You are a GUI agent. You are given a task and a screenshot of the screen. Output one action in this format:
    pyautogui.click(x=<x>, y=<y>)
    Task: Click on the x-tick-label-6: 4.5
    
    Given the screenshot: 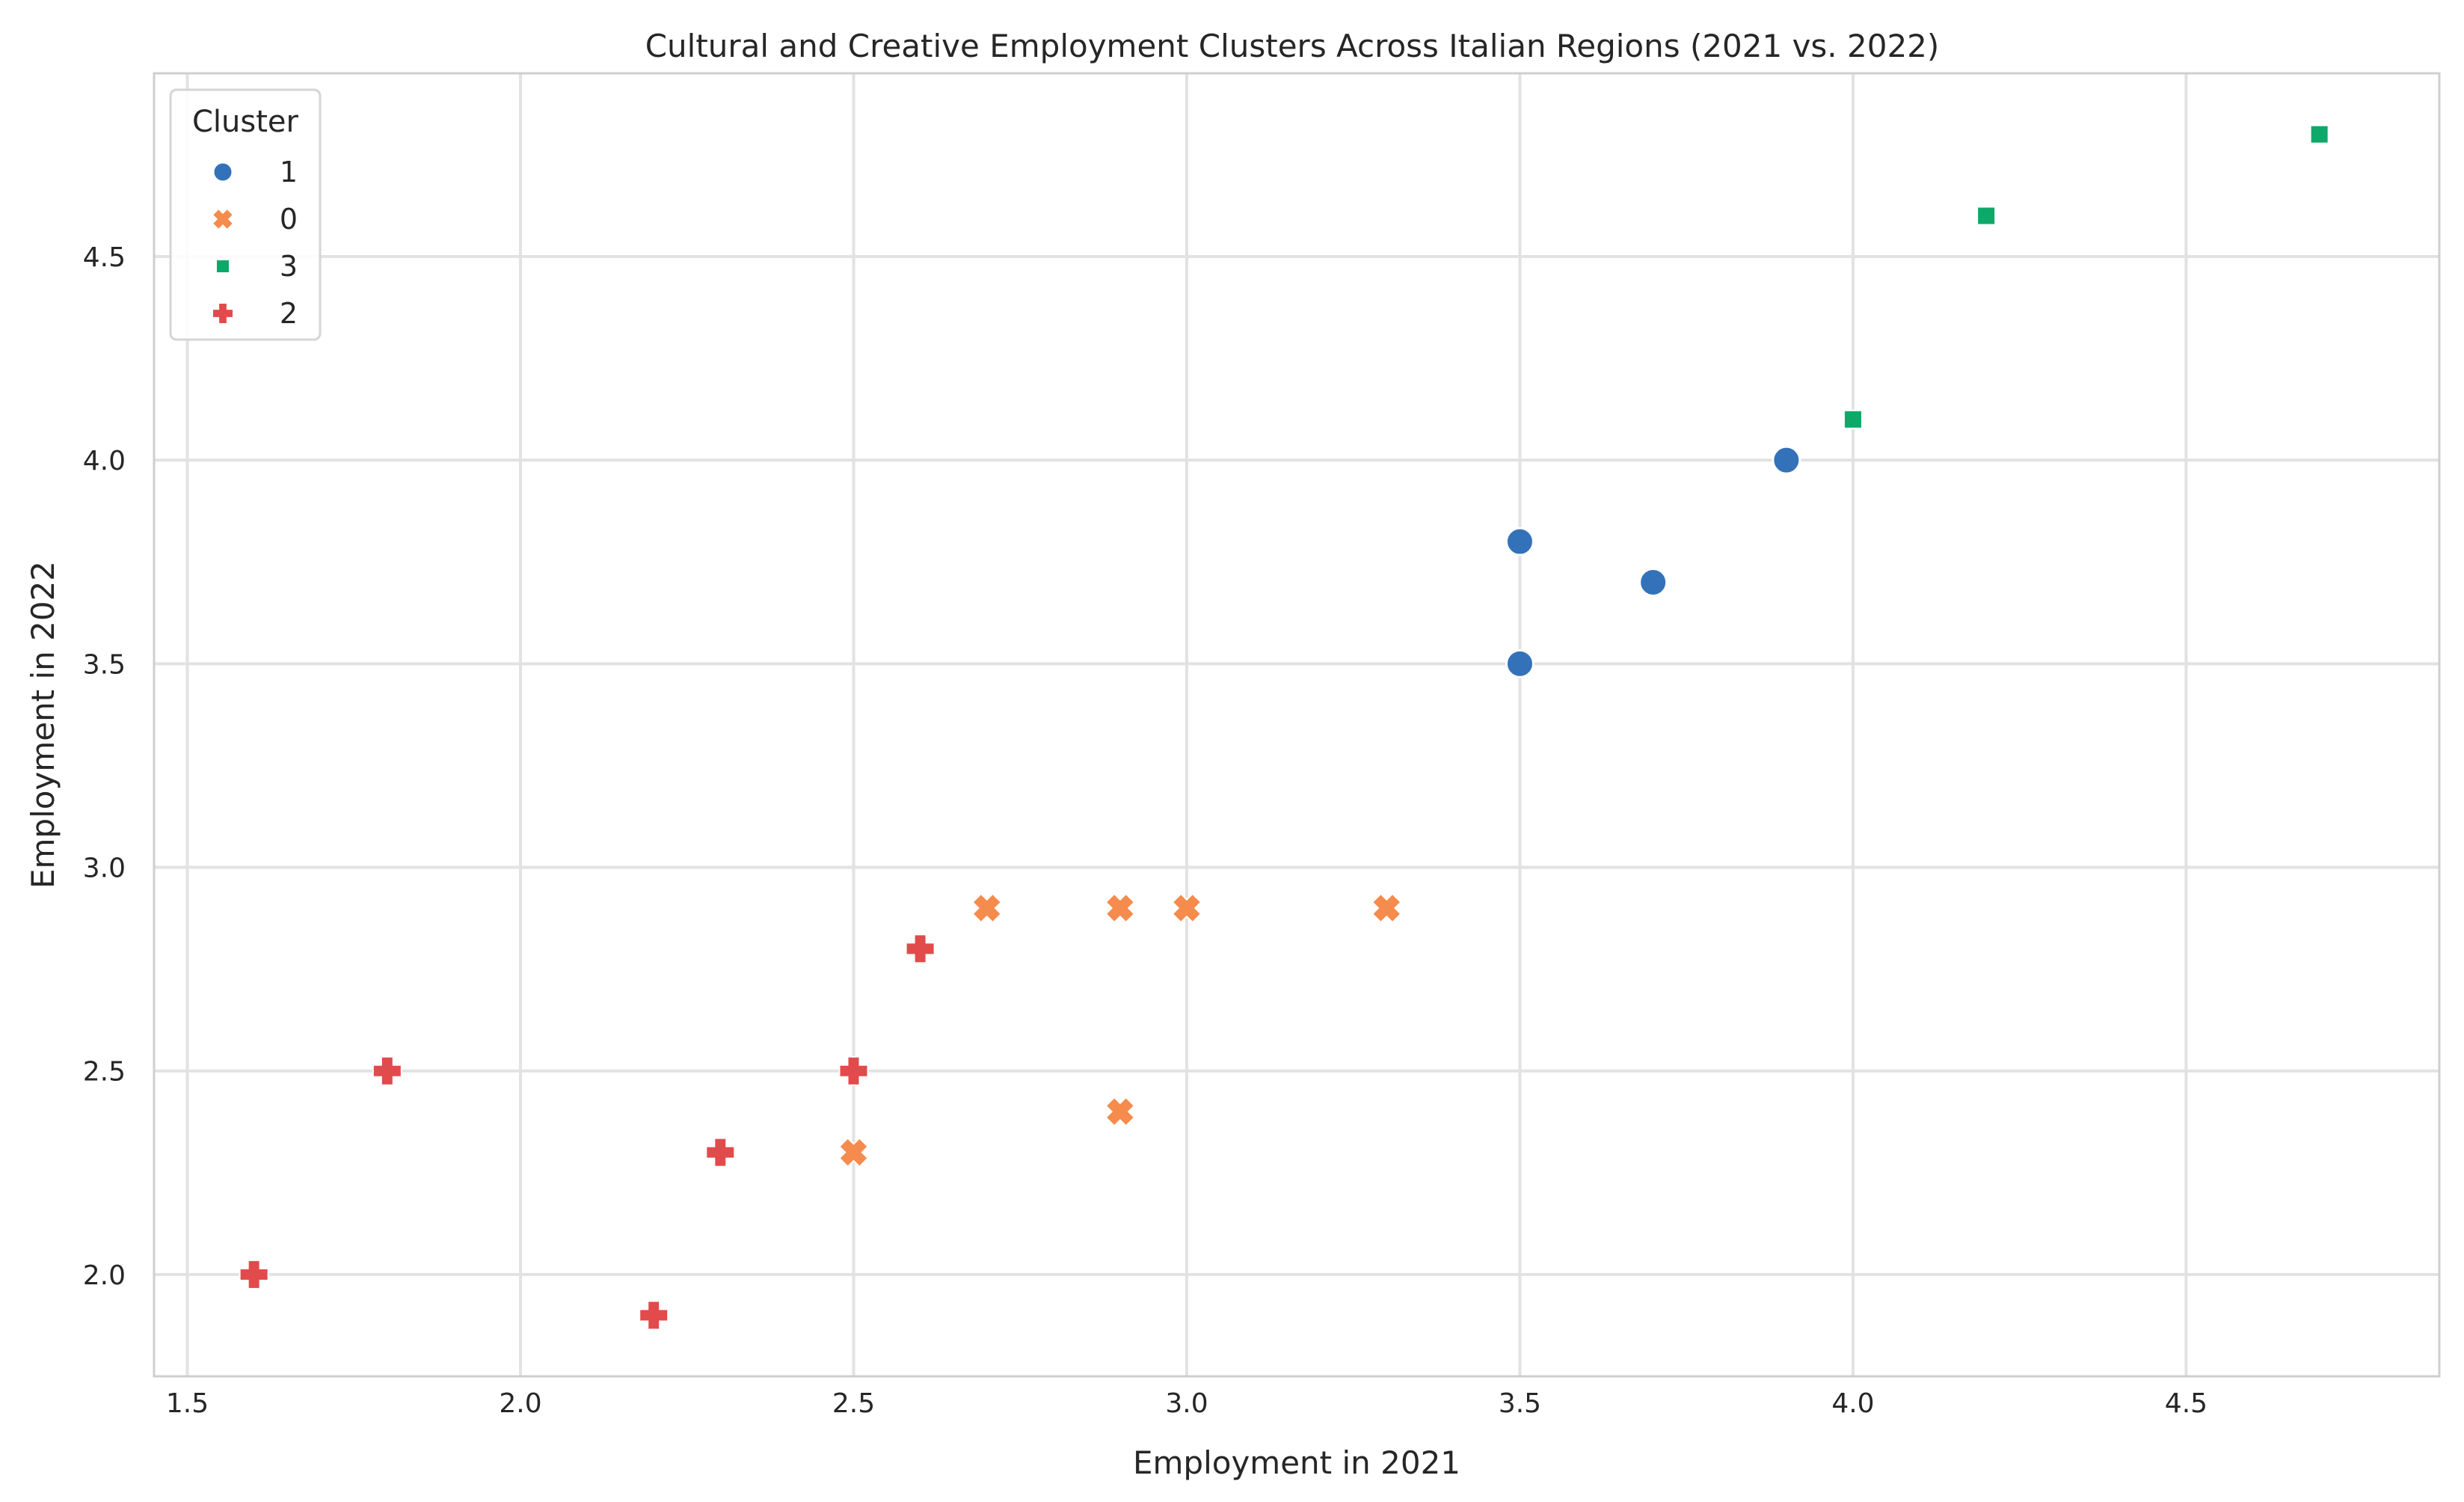 What is the action you would take?
    pyautogui.click(x=2186, y=1403)
    